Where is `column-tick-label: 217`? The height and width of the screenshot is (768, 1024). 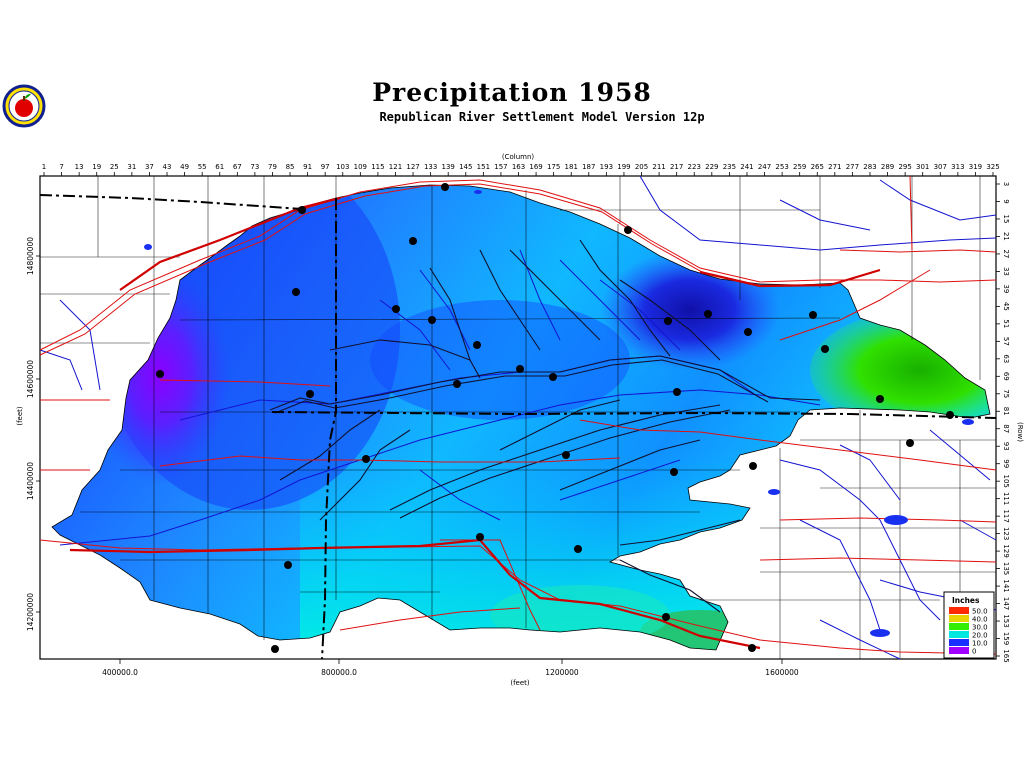 column-tick-label: 217 is located at coordinates (676, 167).